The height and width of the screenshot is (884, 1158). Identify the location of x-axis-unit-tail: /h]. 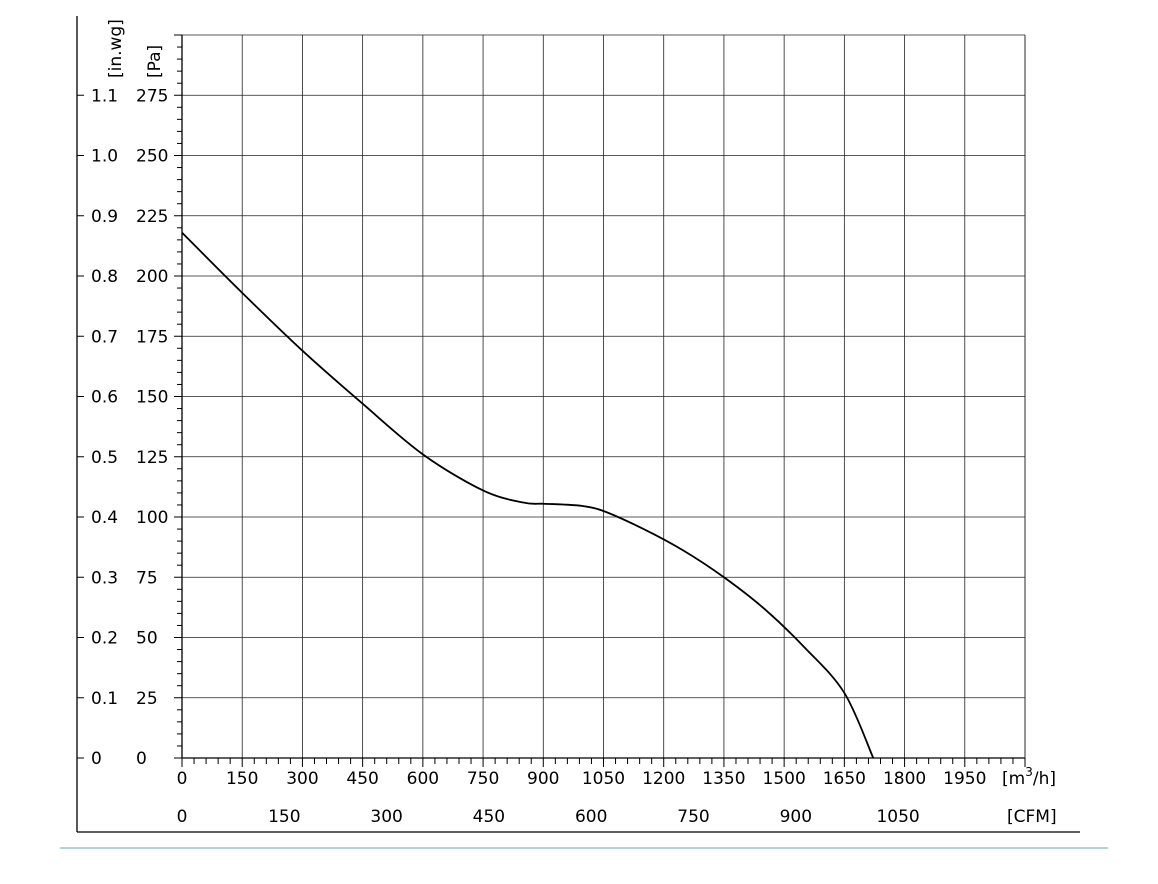
(1044, 779).